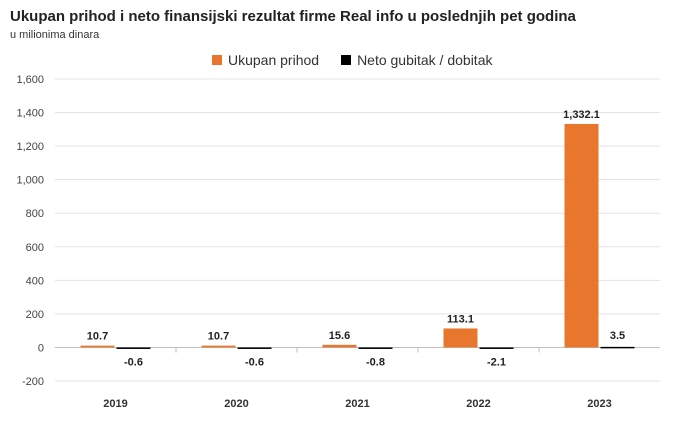  I want to click on data-label-net-result: -0.8, so click(375, 362).